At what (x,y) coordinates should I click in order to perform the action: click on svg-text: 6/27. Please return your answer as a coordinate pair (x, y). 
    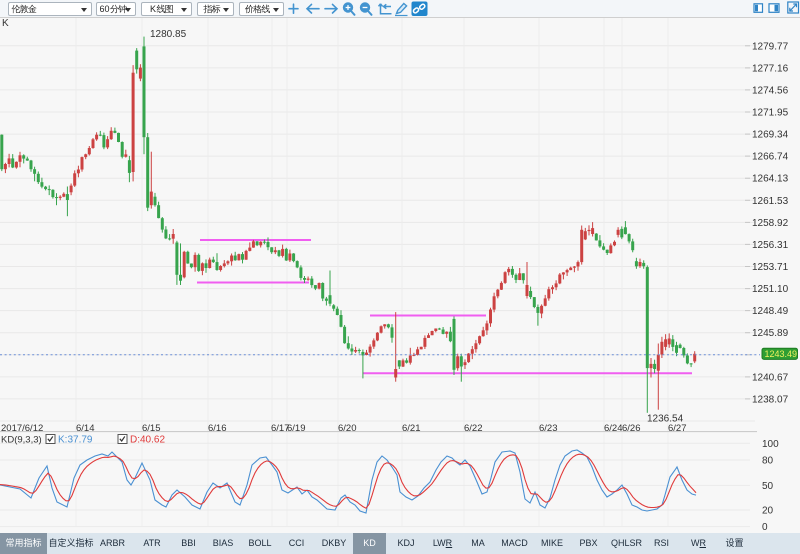
    Looking at the image, I should click on (677, 428).